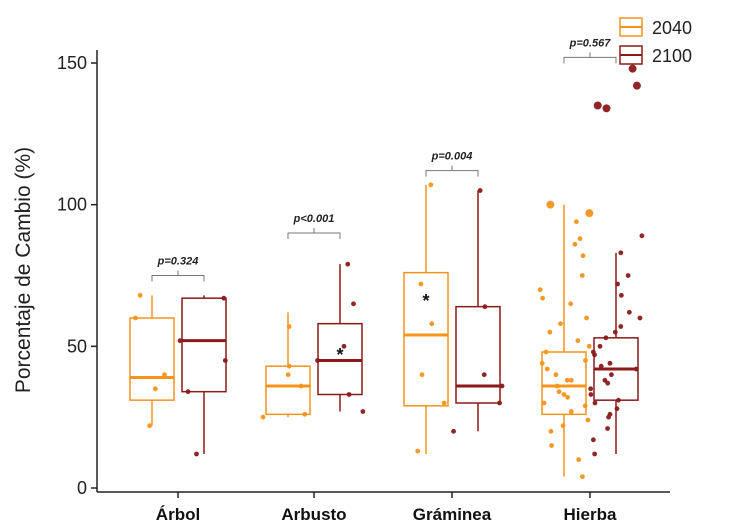  Describe the element at coordinates (590, 43) in the screenshot. I see `p-value-label: p=0.567` at that location.